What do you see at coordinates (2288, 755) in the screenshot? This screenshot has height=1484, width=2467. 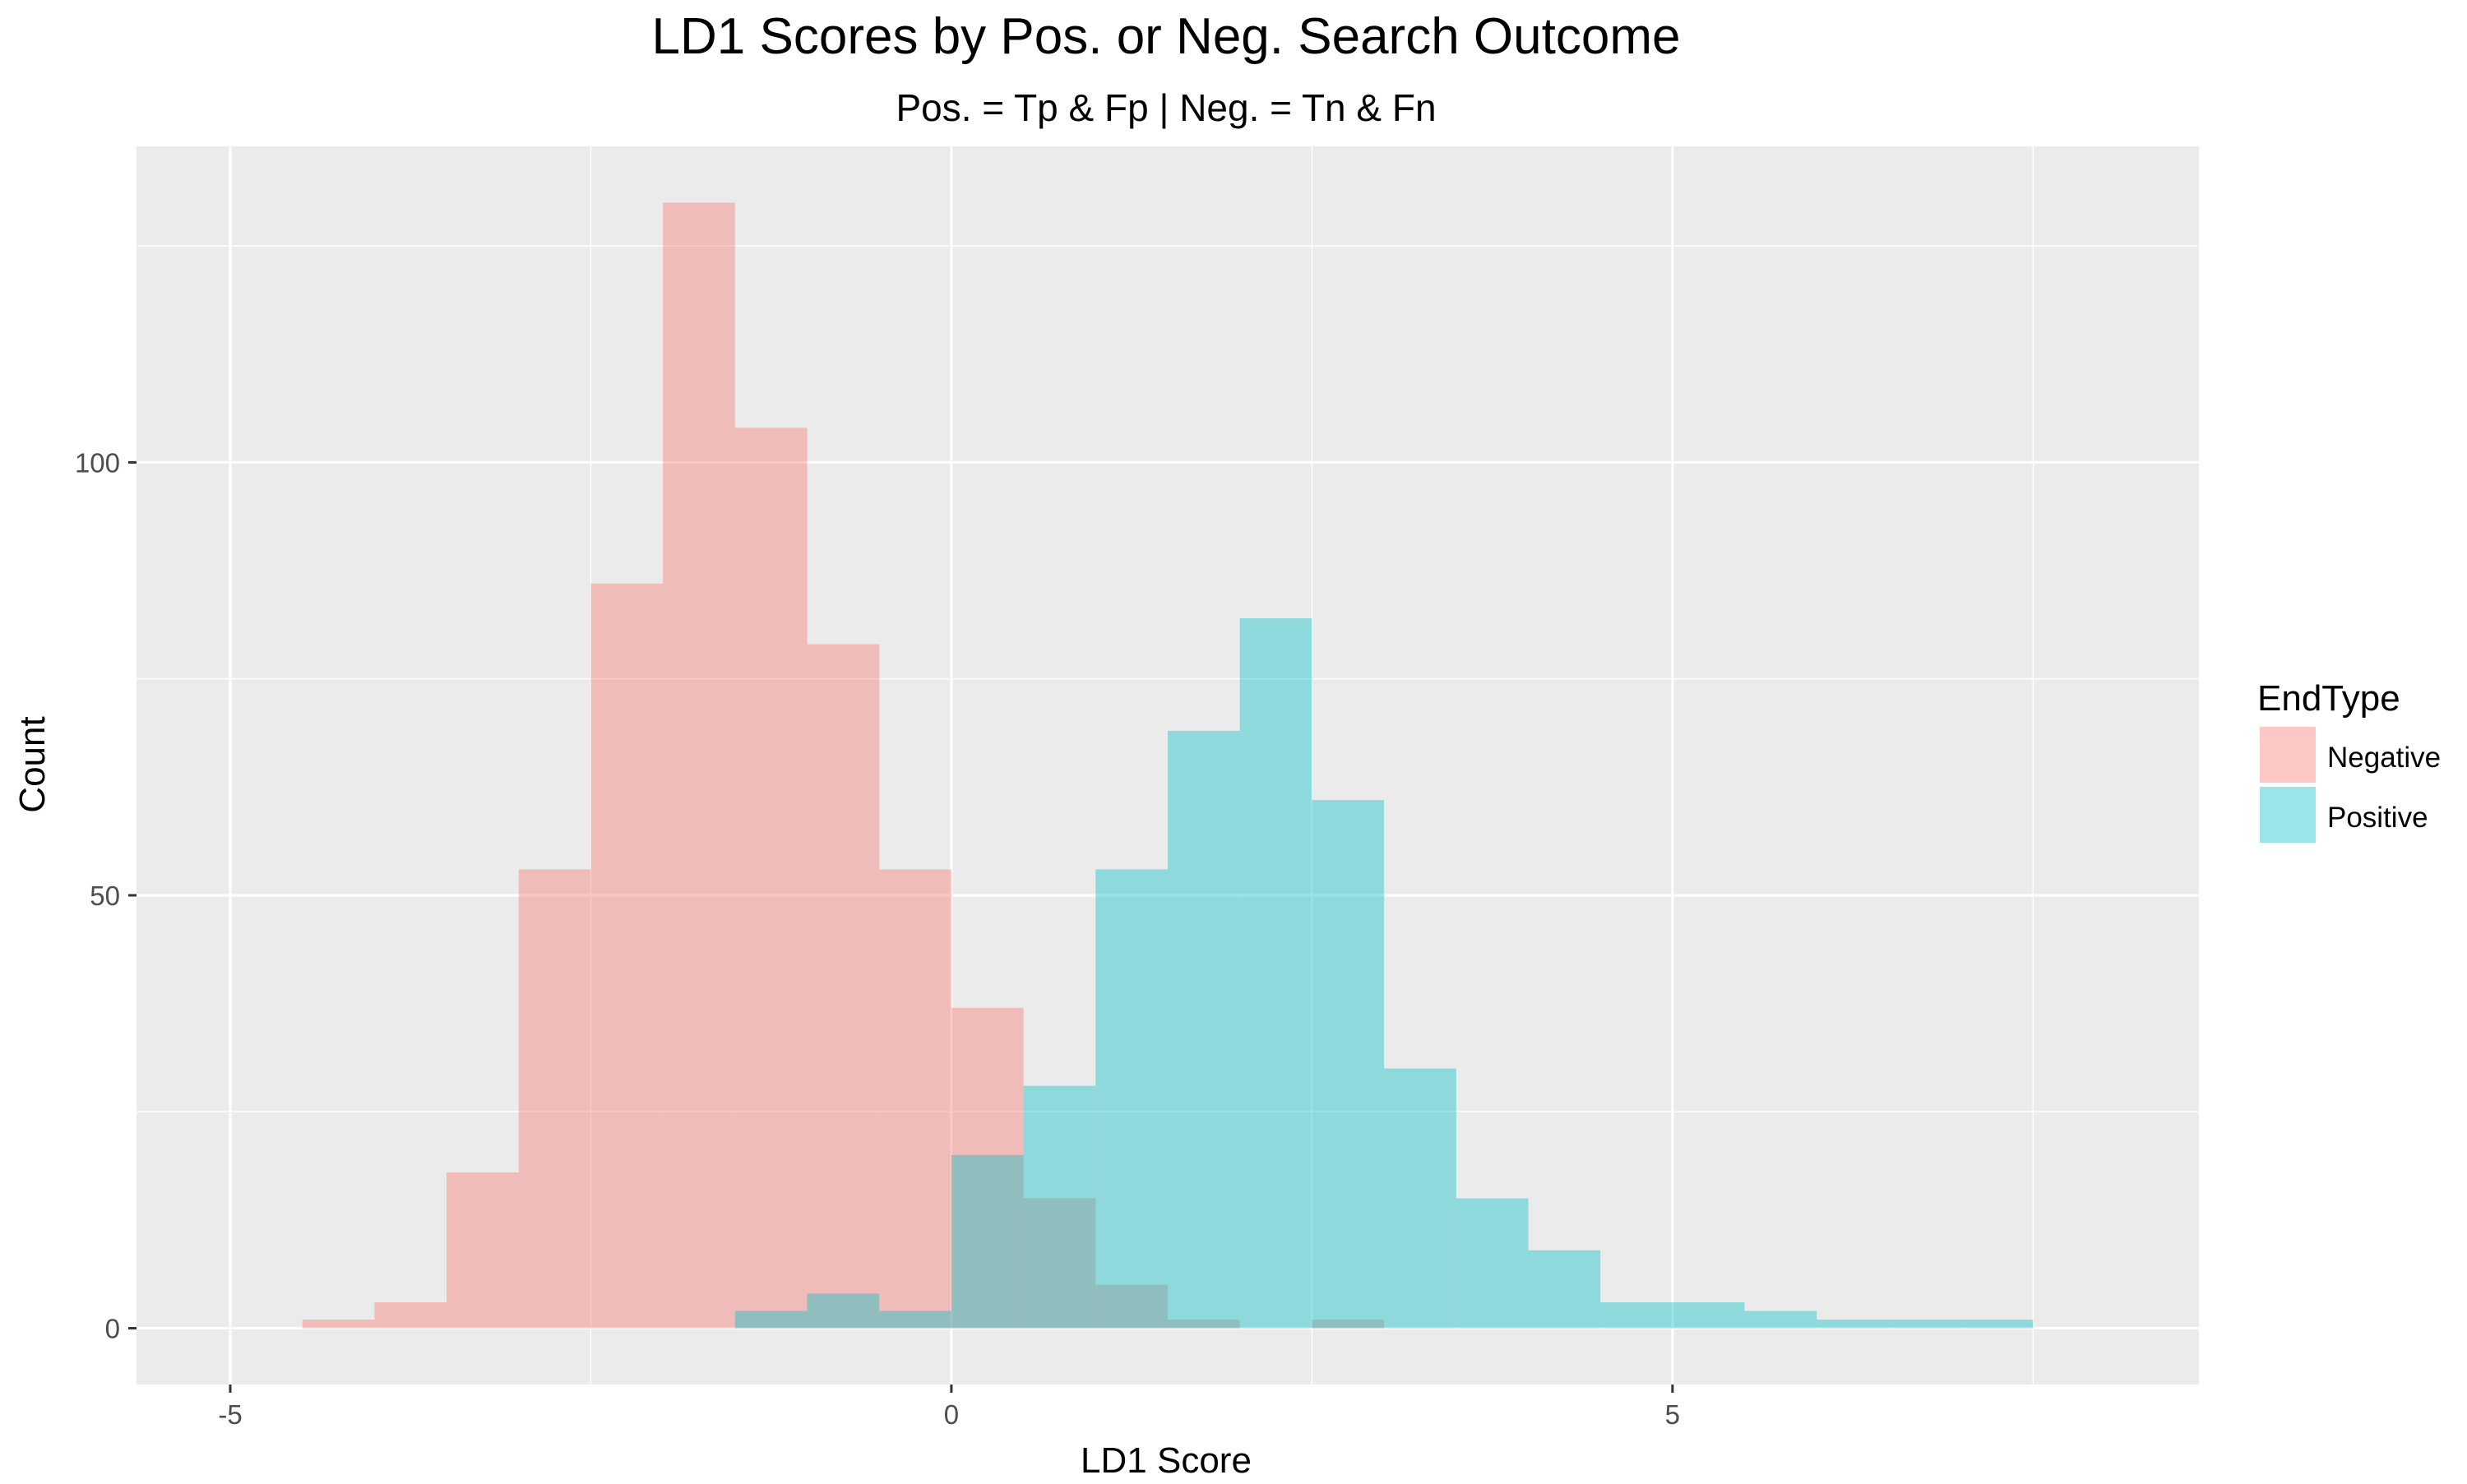 I see `legend-key-negative` at bounding box center [2288, 755].